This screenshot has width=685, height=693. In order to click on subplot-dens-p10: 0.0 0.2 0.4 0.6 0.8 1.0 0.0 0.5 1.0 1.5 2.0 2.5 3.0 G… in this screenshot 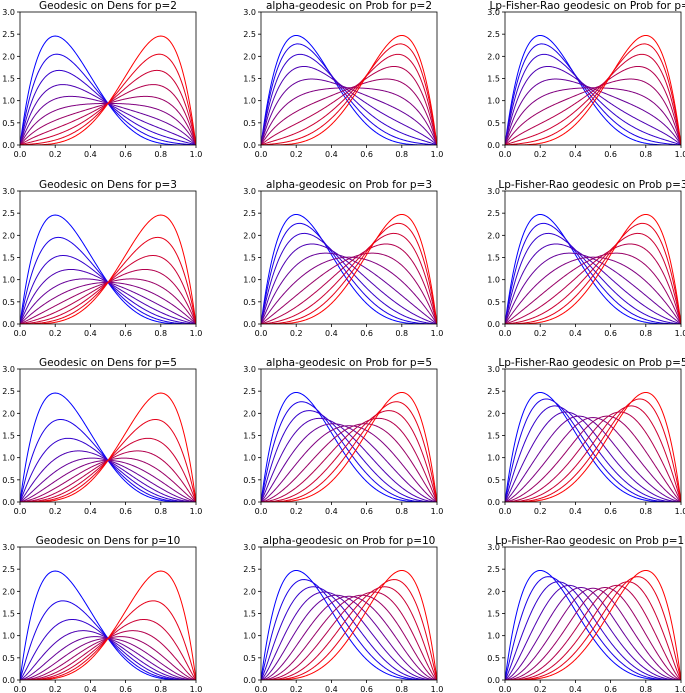, I will do `click(102, 614)`.